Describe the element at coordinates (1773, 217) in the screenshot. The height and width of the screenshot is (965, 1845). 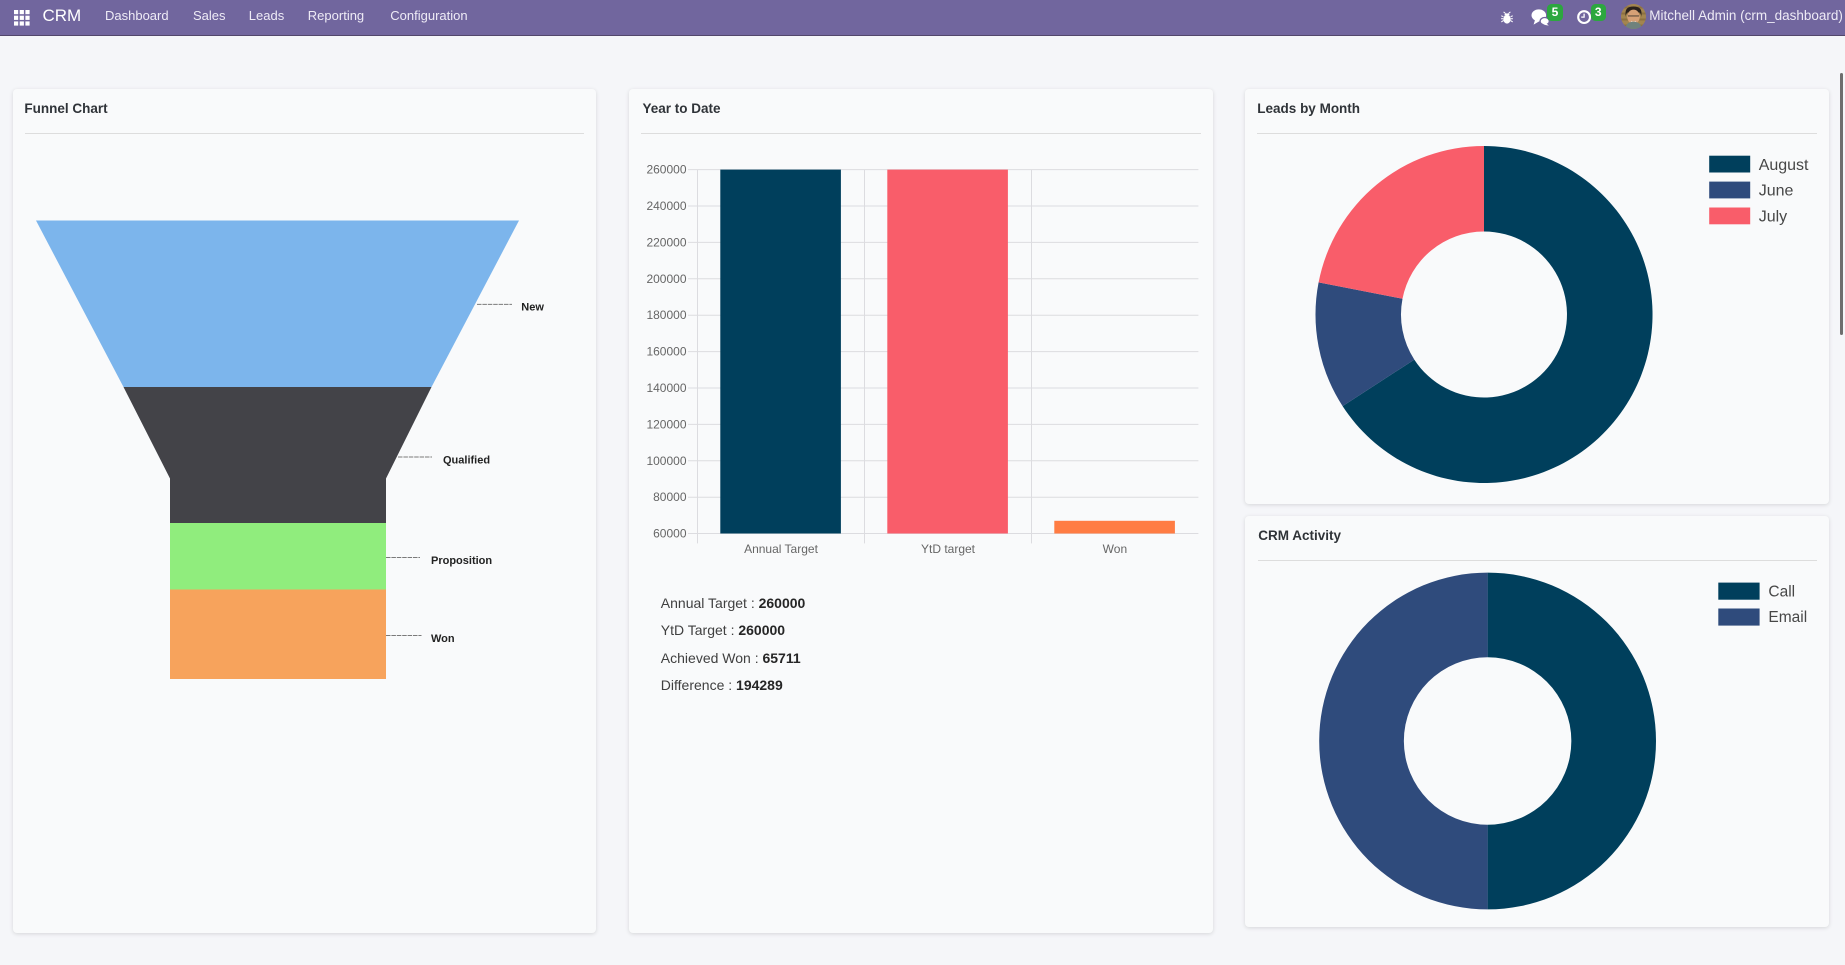
I see `svg-text: July` at that location.